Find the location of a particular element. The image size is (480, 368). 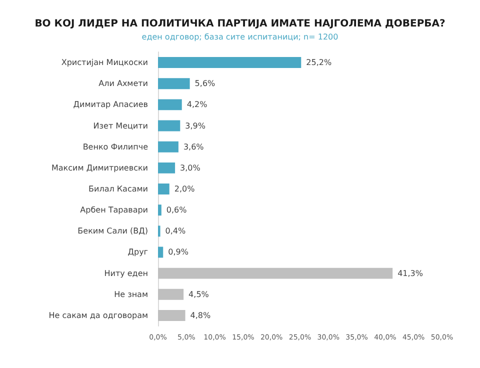

y-tick-label: Димитар Апасиев is located at coordinates (110, 105).